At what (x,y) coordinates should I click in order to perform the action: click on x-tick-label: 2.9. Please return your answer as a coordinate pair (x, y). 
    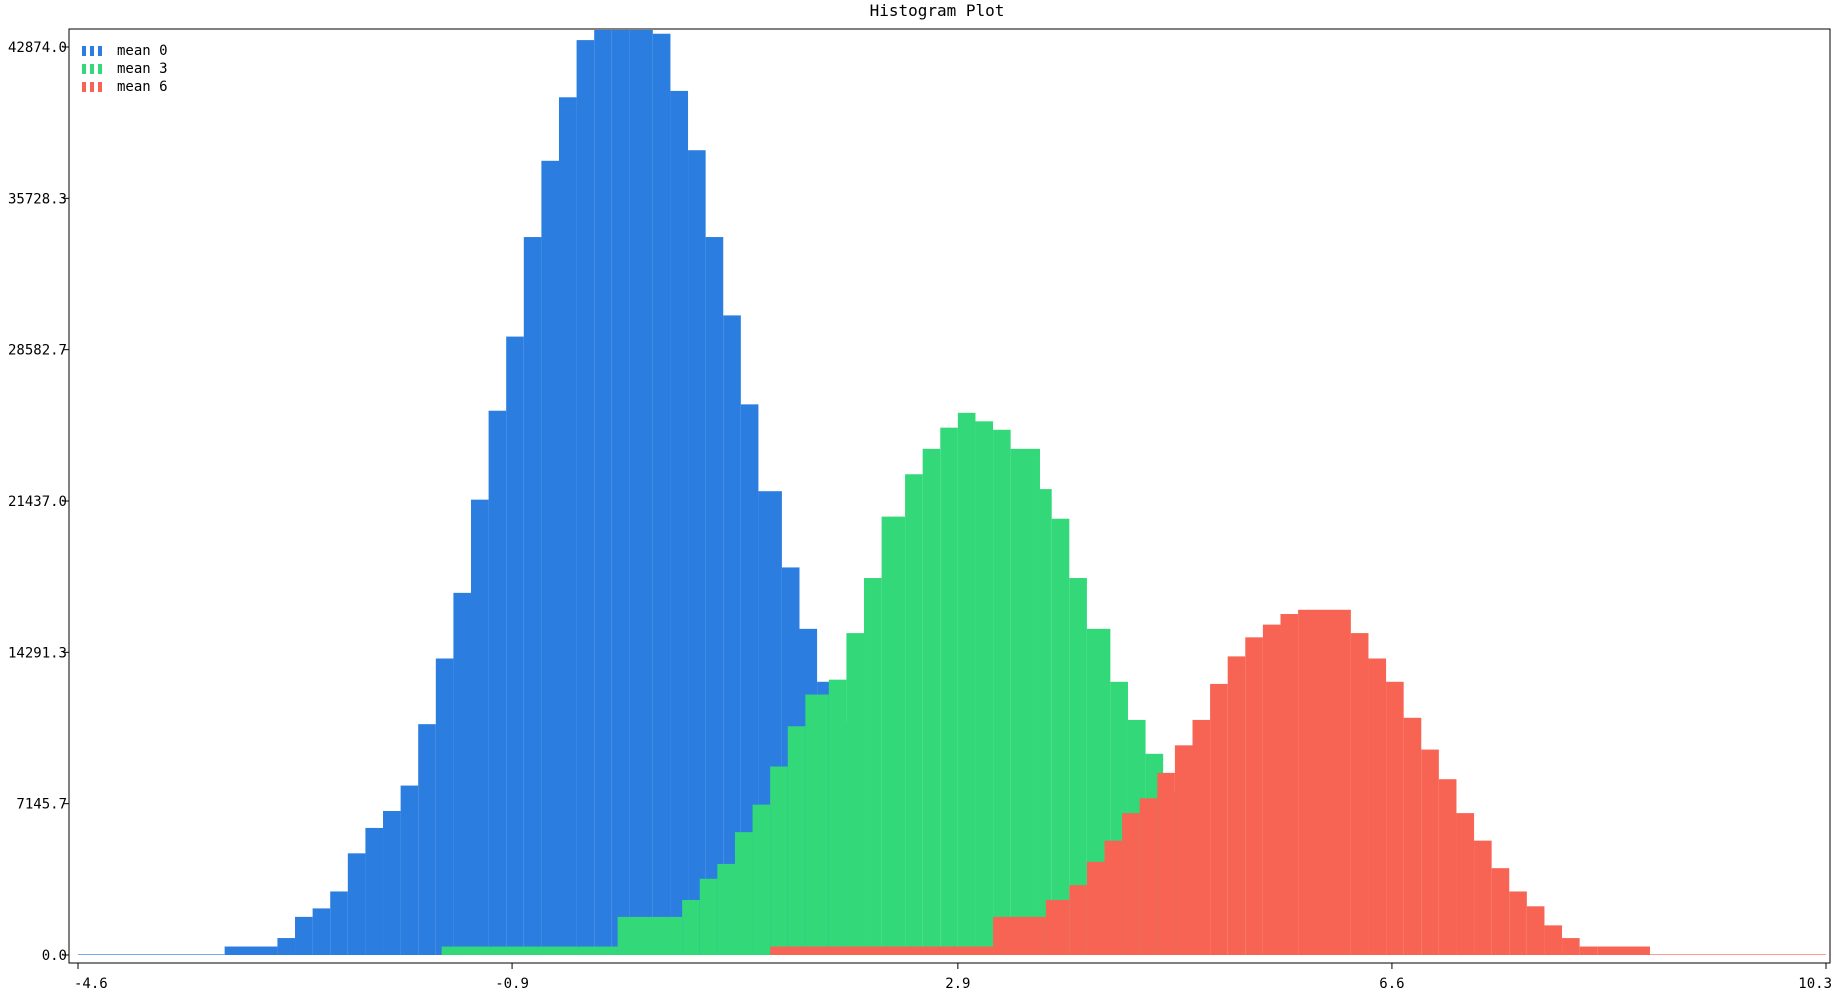
    Looking at the image, I should click on (957, 983).